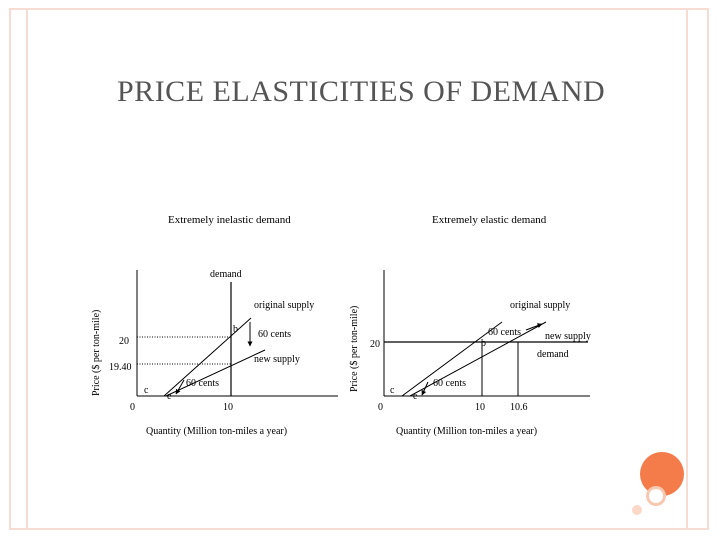  I want to click on right-frame-rule, so click(687, 269).